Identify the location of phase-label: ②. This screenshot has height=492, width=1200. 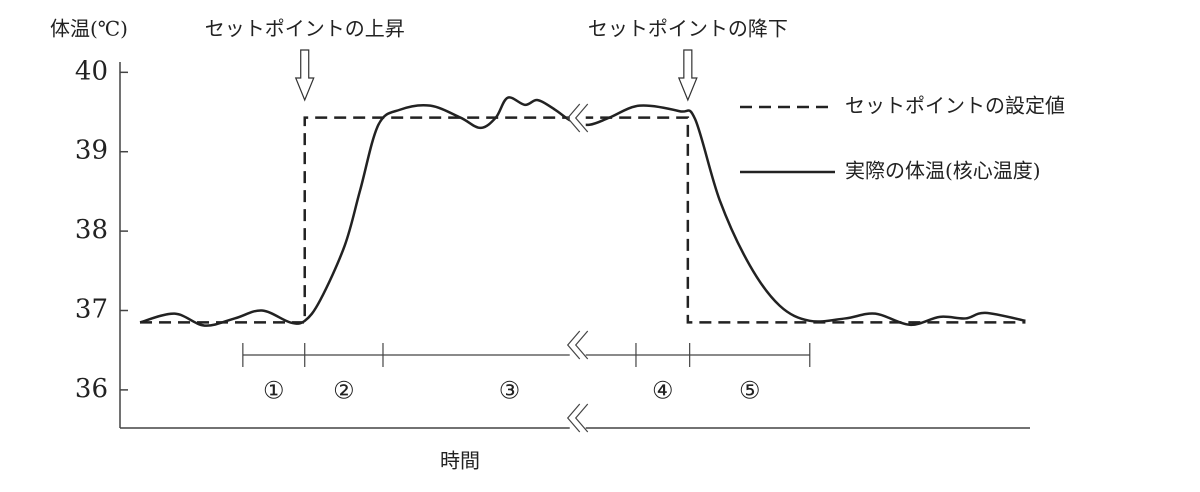
(344, 391).